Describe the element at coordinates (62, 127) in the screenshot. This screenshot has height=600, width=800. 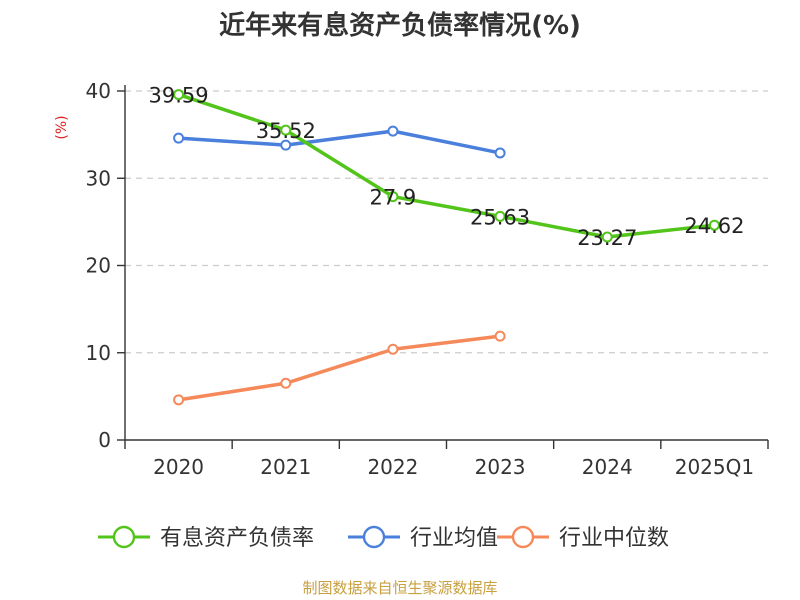
I see `y-axis-label: (%)` at that location.